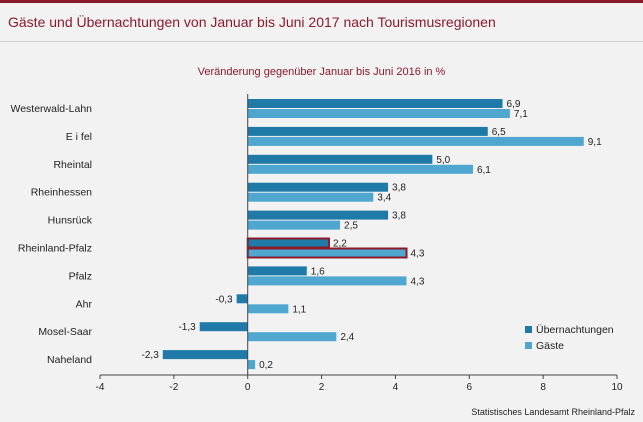 The height and width of the screenshot is (422, 643). Describe the element at coordinates (375, 103) in the screenshot. I see `bar-westerwald-lahn-uebernachtungen` at that location.